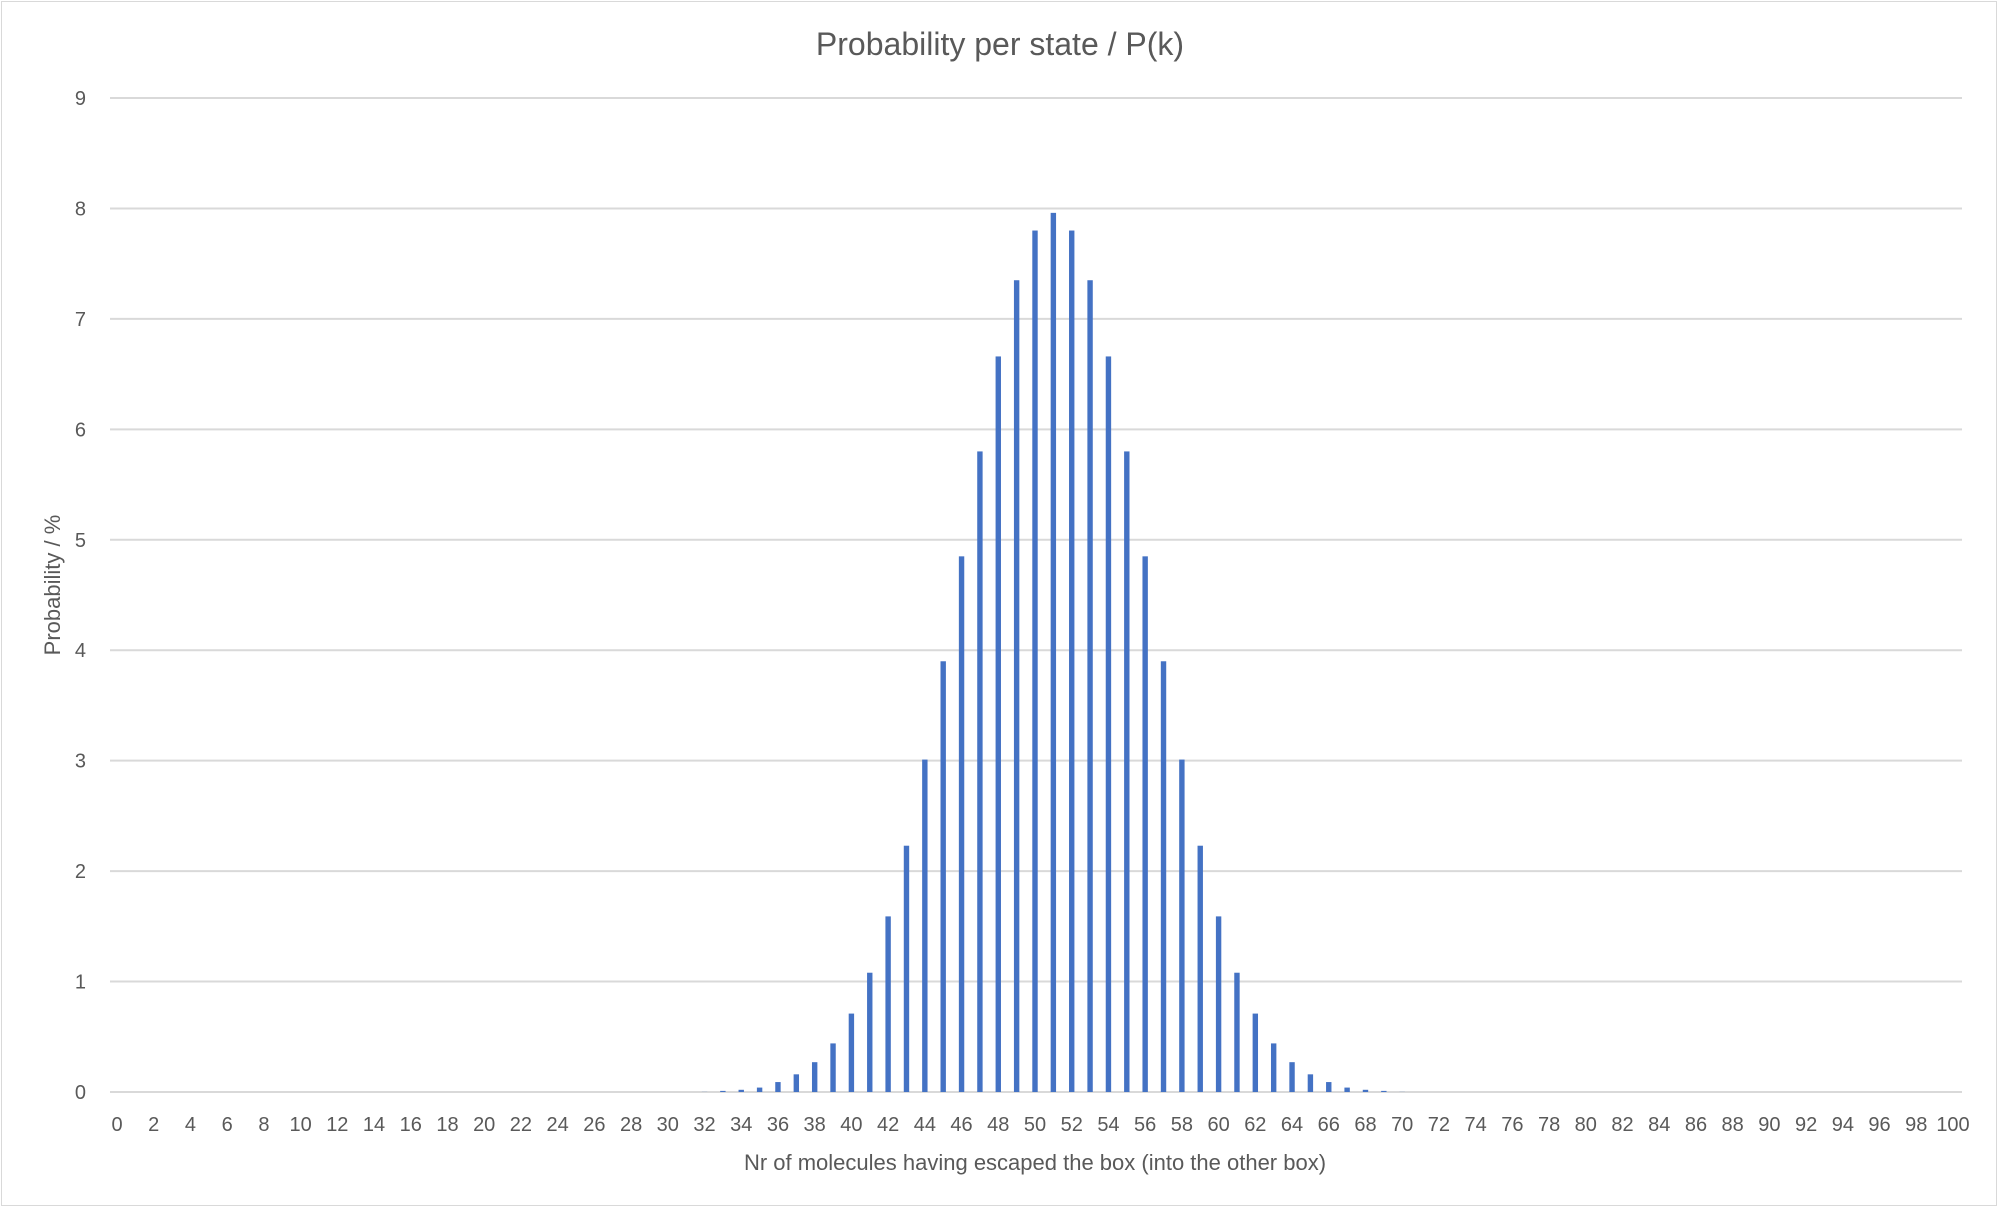 This screenshot has width=2000, height=1209. Describe the element at coordinates (741, 1125) in the screenshot. I see `x-tick-label: 34` at that location.